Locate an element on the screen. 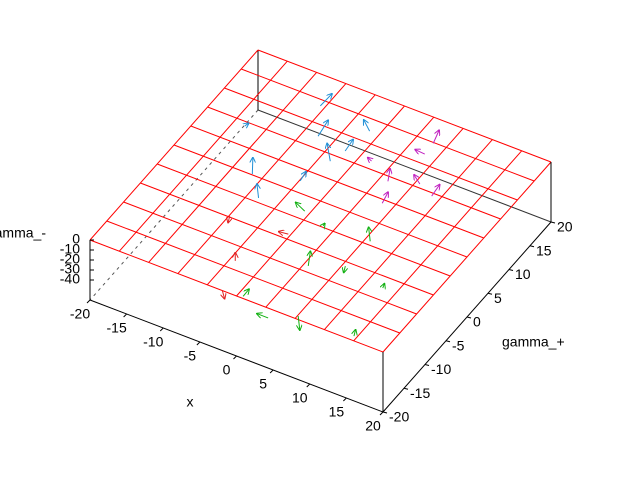  y-tick-label: 15 is located at coordinates (544, 250).